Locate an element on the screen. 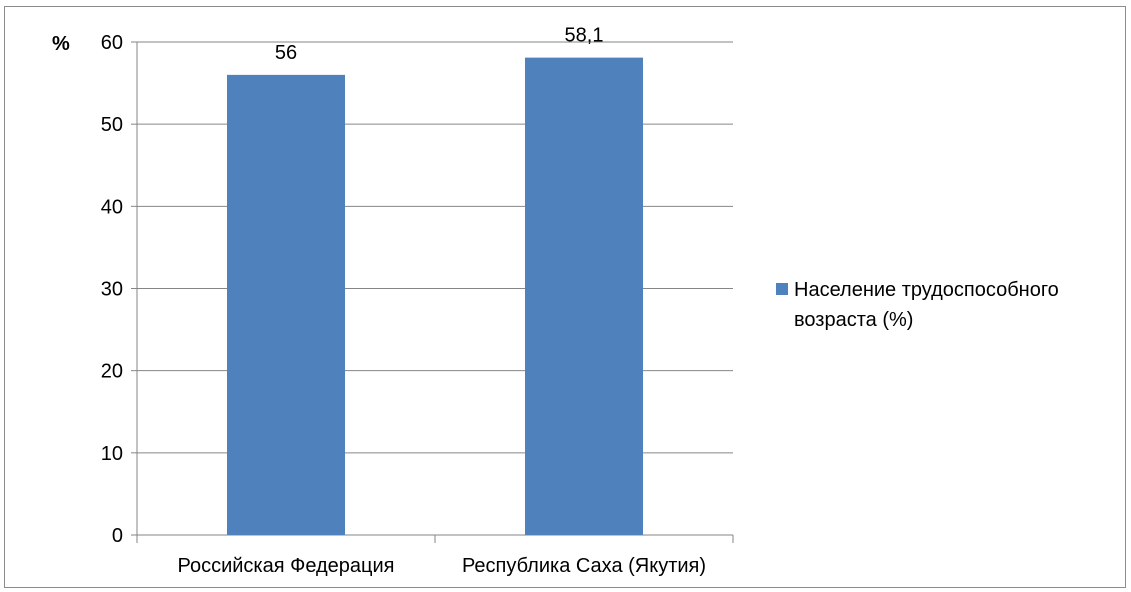  data-label: 56 is located at coordinates (286, 53).